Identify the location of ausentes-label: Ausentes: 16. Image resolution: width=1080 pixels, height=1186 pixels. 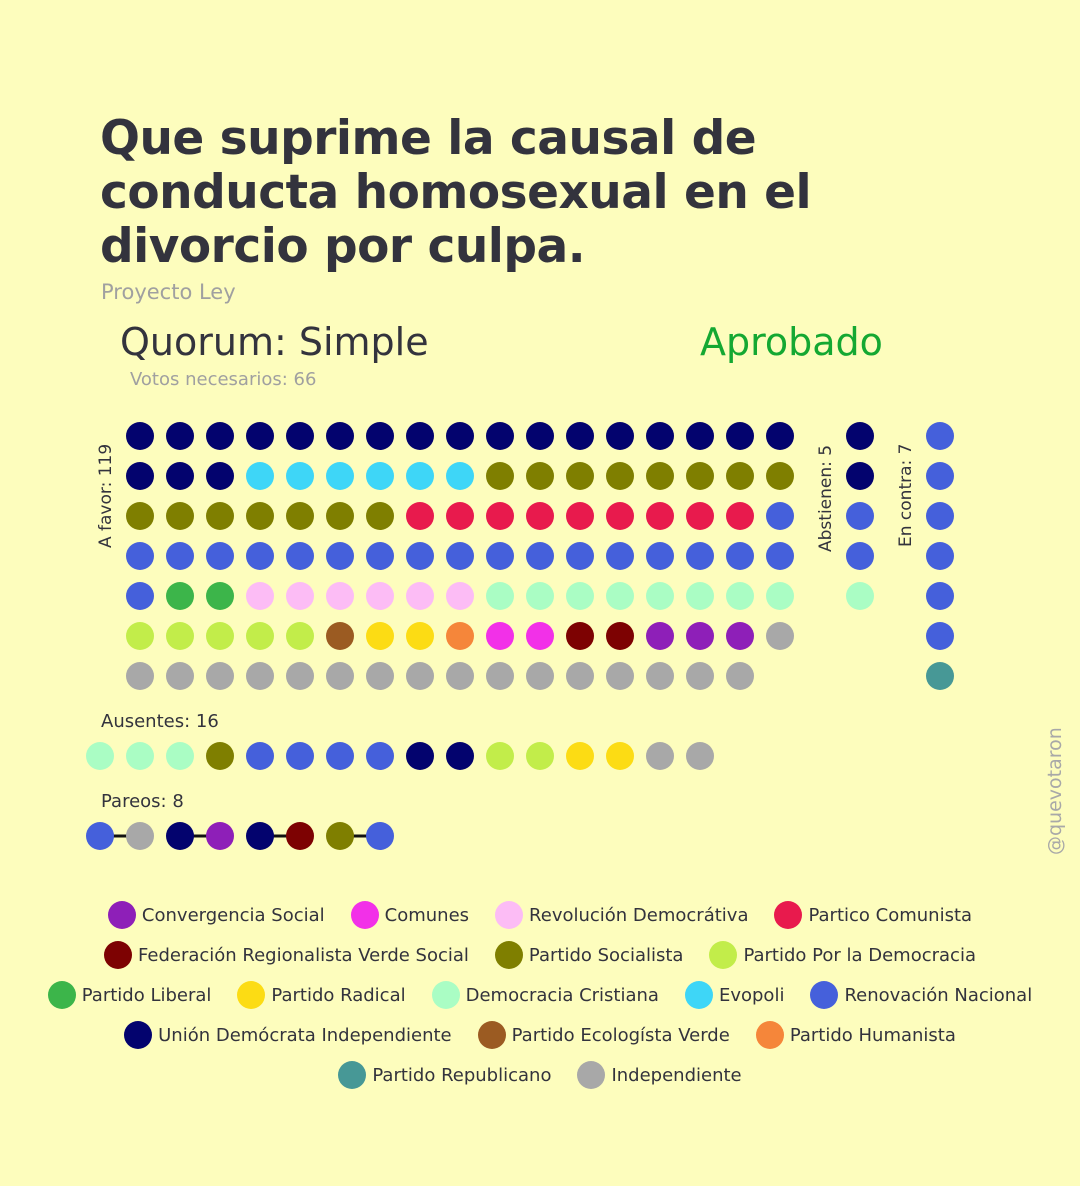
(160, 721).